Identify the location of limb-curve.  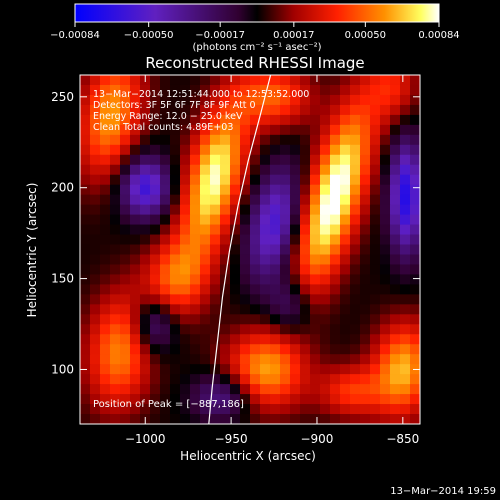
(240, 249).